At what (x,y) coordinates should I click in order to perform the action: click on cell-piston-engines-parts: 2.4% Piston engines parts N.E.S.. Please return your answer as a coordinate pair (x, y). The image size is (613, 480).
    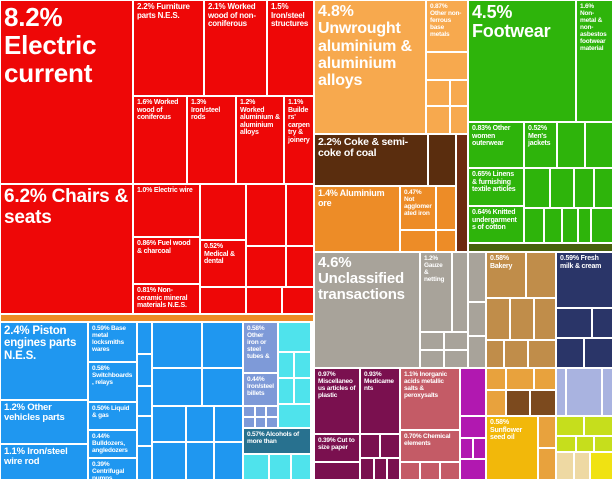
    Looking at the image, I should click on (44, 361).